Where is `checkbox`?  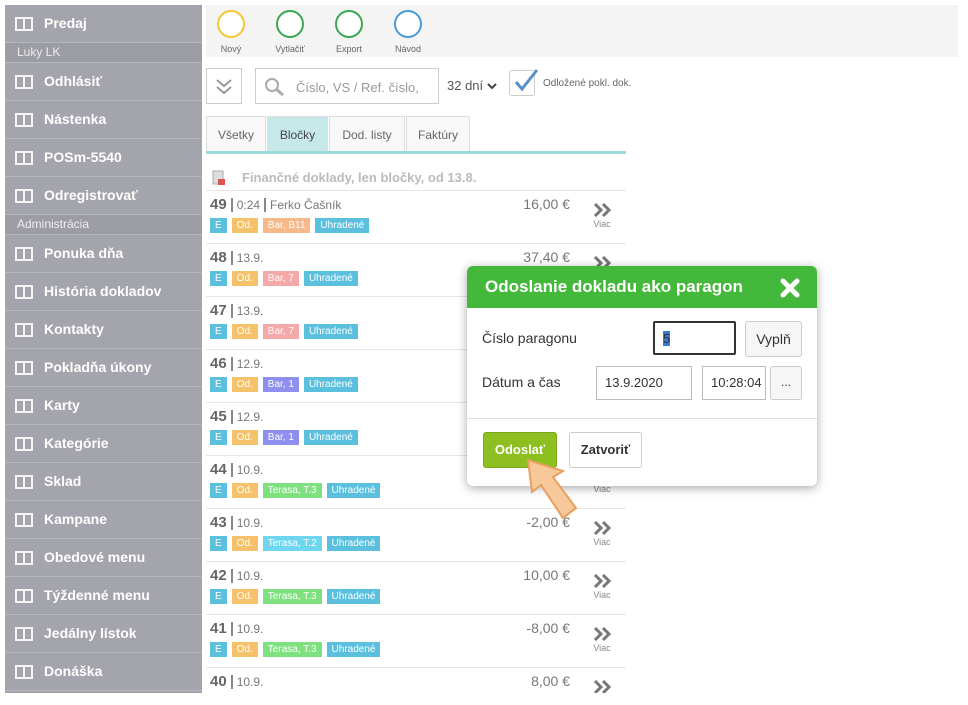 checkbox is located at coordinates (524, 82).